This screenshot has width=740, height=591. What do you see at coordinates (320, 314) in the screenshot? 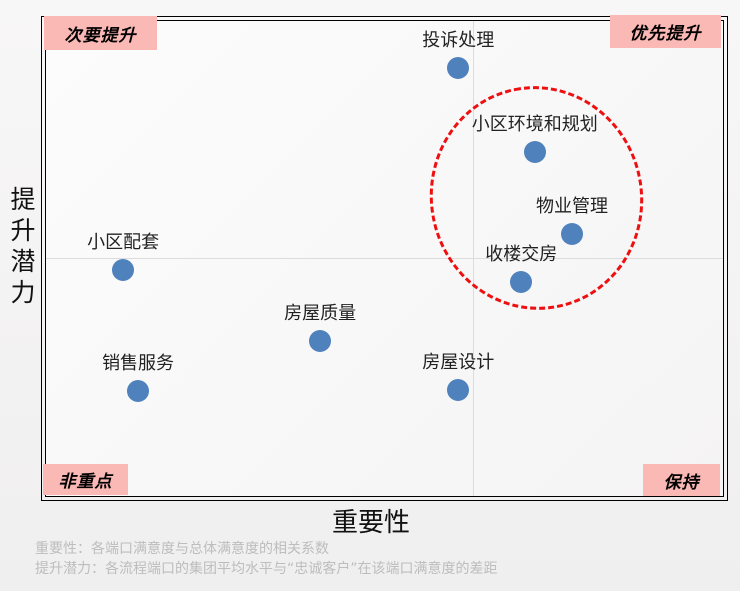
I see `data-point-label: 房屋质量` at bounding box center [320, 314].